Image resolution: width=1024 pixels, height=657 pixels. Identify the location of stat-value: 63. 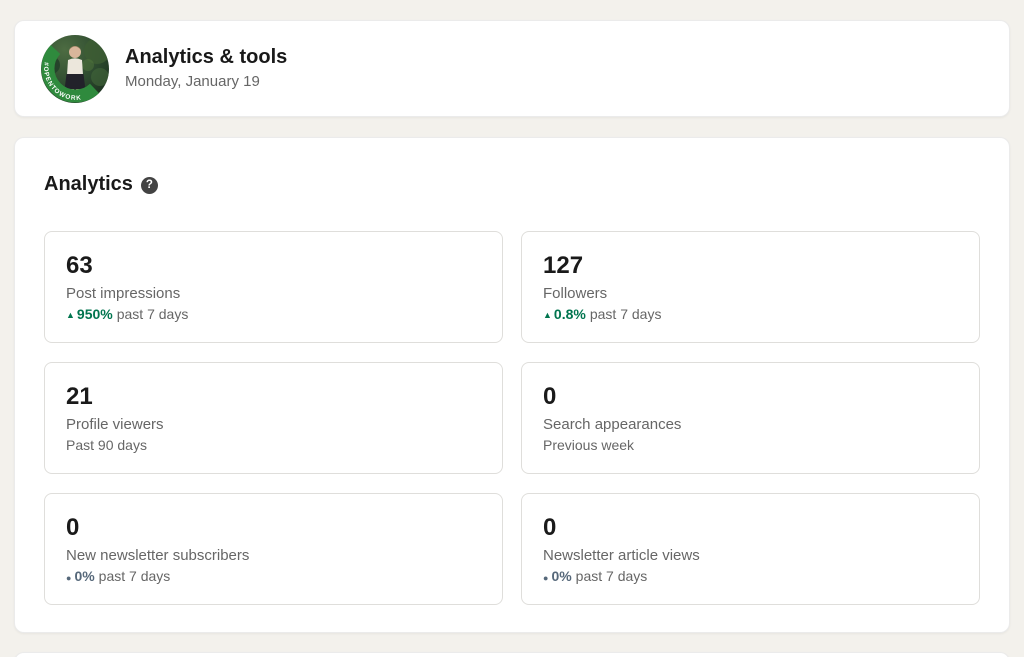
(79, 265).